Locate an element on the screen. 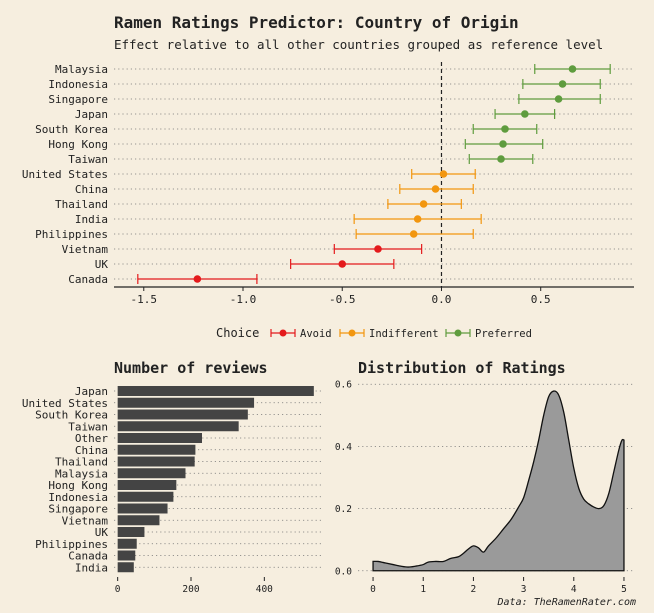 The image size is (654, 613). x-tick-label: 2 is located at coordinates (474, 589).